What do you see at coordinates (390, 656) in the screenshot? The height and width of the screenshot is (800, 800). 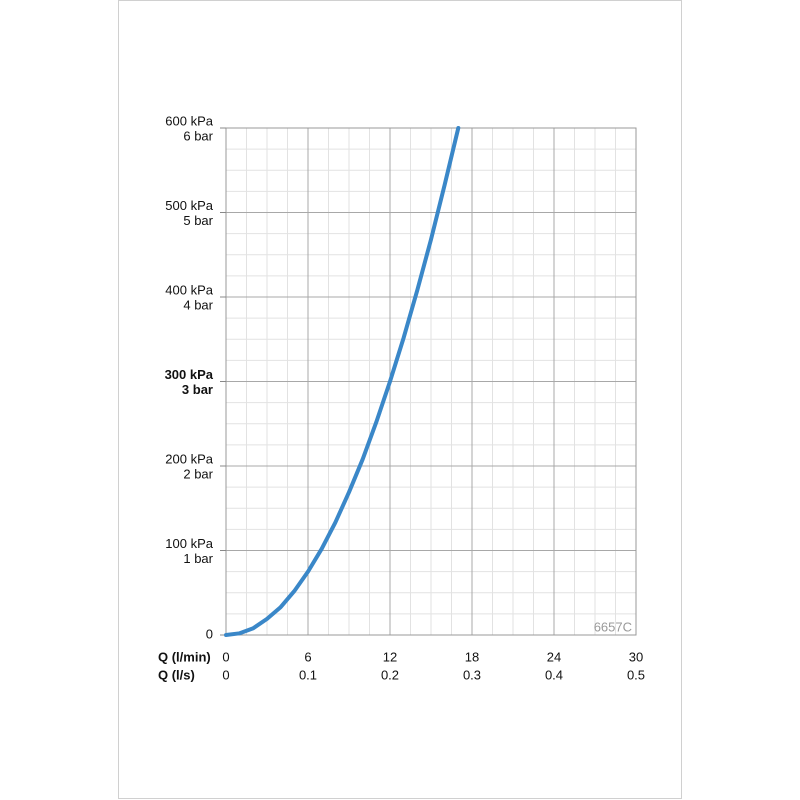 I see `x-tick-label: 12` at bounding box center [390, 656].